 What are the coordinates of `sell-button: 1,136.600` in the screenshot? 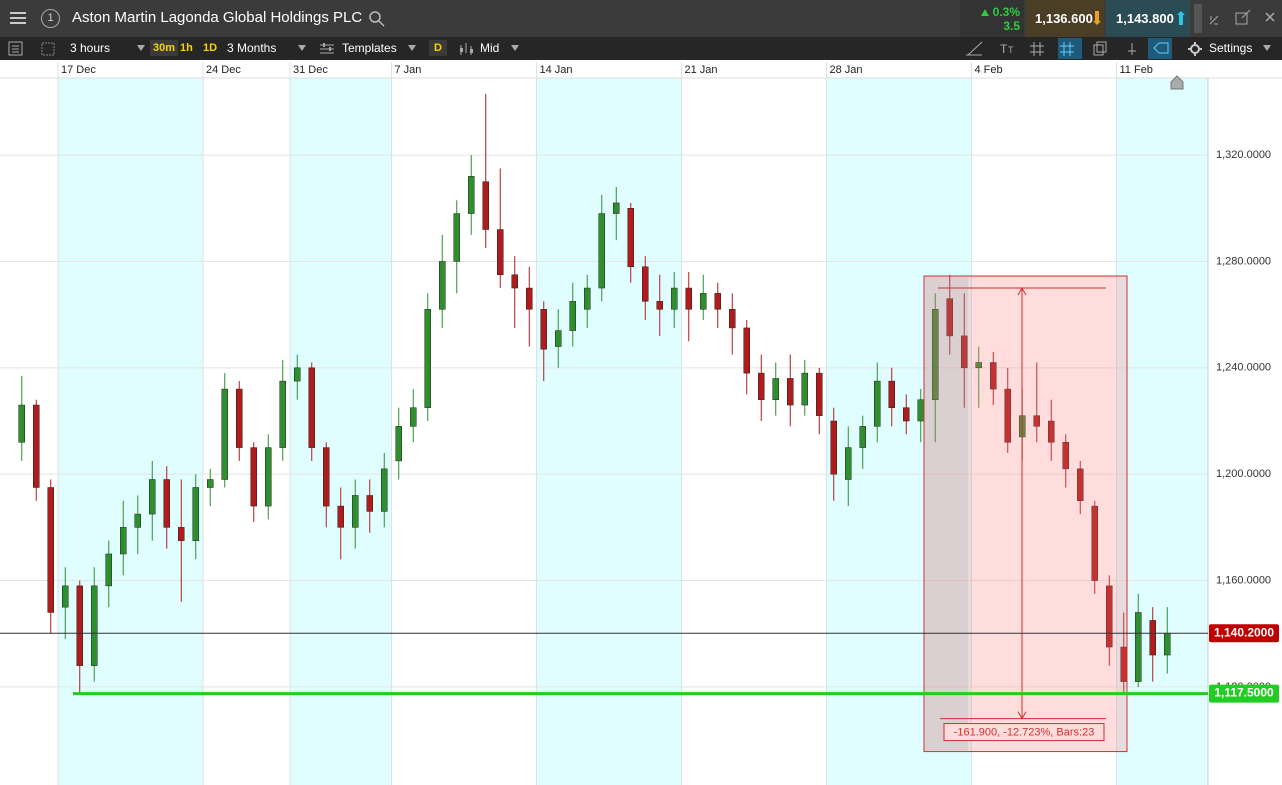 It's located at (1065, 18).